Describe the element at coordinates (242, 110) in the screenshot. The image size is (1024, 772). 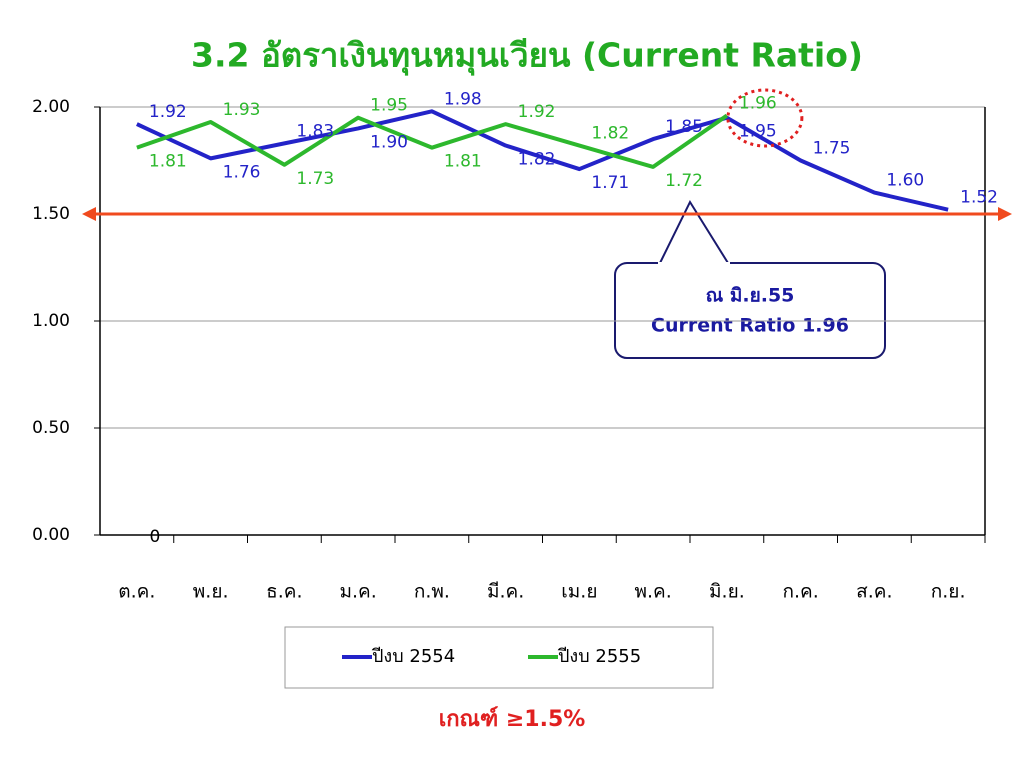
I see `data-label: 1.93` at that location.